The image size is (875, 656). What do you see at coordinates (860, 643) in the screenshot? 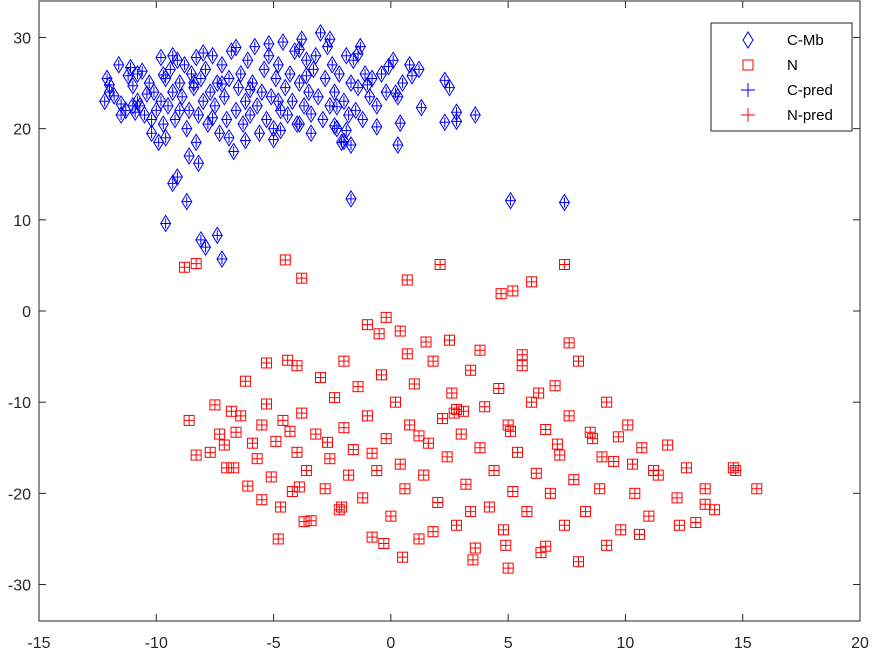
I see `x-tick-label: 20` at bounding box center [860, 643].